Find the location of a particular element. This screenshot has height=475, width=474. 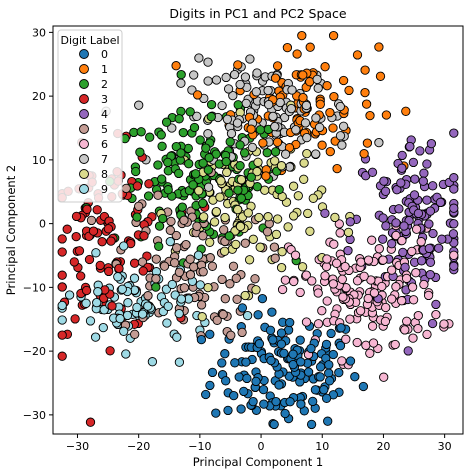

y-tick-label: 10 is located at coordinates (39, 160).